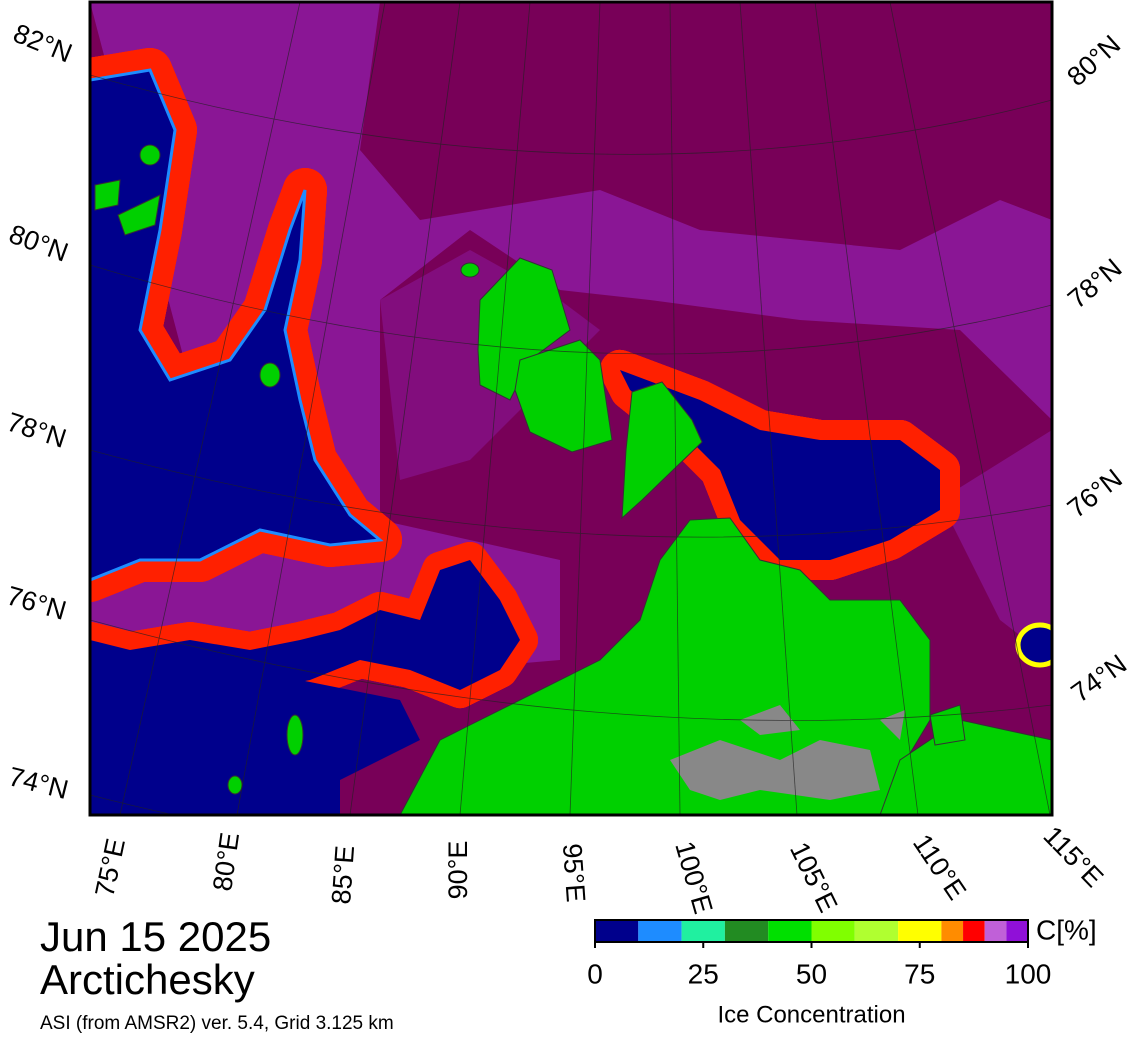 The image size is (1140, 1037). What do you see at coordinates (1028, 973) in the screenshot?
I see `colorbar-tick-label: 100` at bounding box center [1028, 973].